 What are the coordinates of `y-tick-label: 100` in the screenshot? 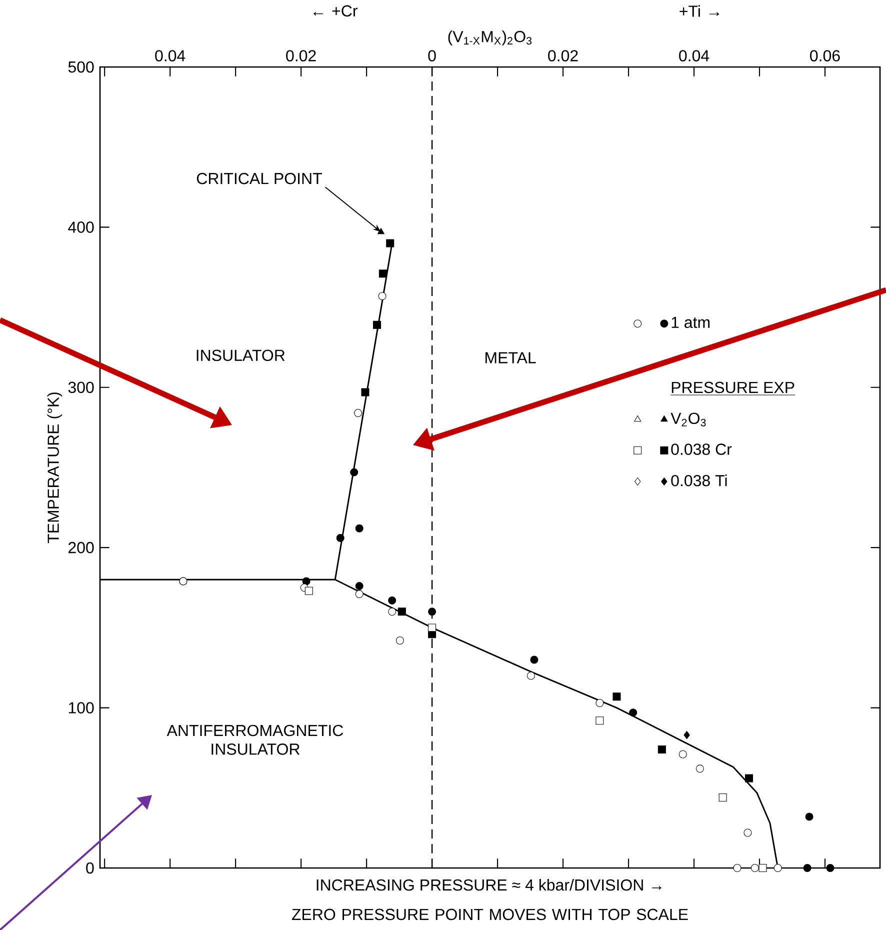 It's located at (81, 708).